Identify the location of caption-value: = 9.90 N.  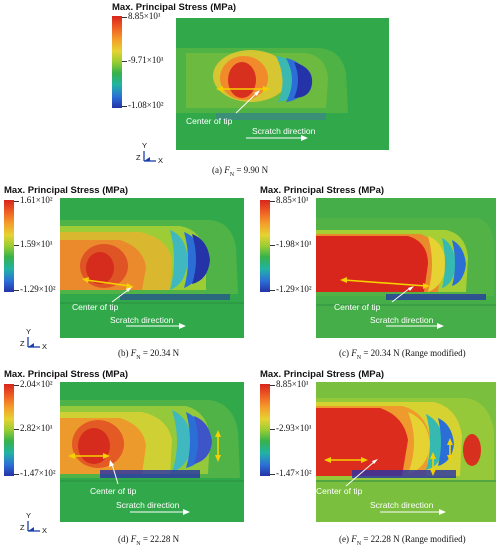
(251, 170).